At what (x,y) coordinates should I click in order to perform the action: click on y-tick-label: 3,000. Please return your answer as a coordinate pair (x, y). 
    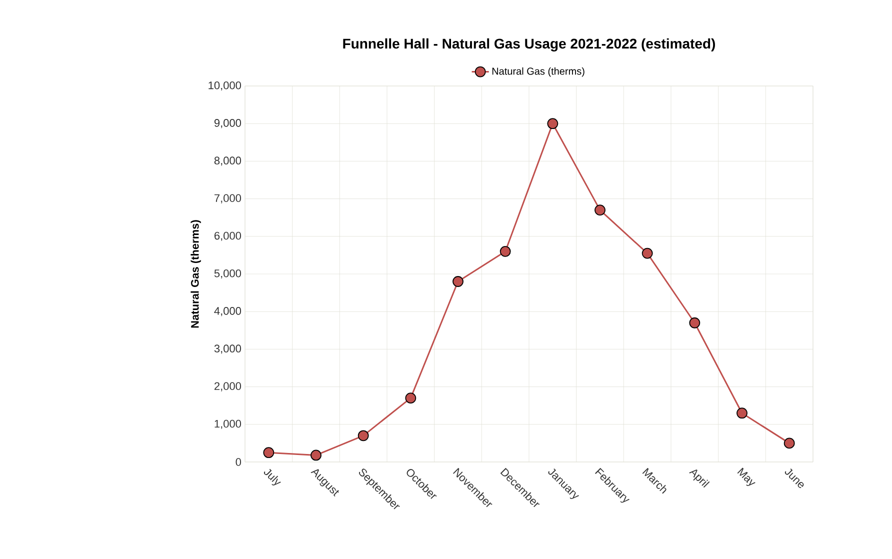
    Looking at the image, I should click on (228, 349).